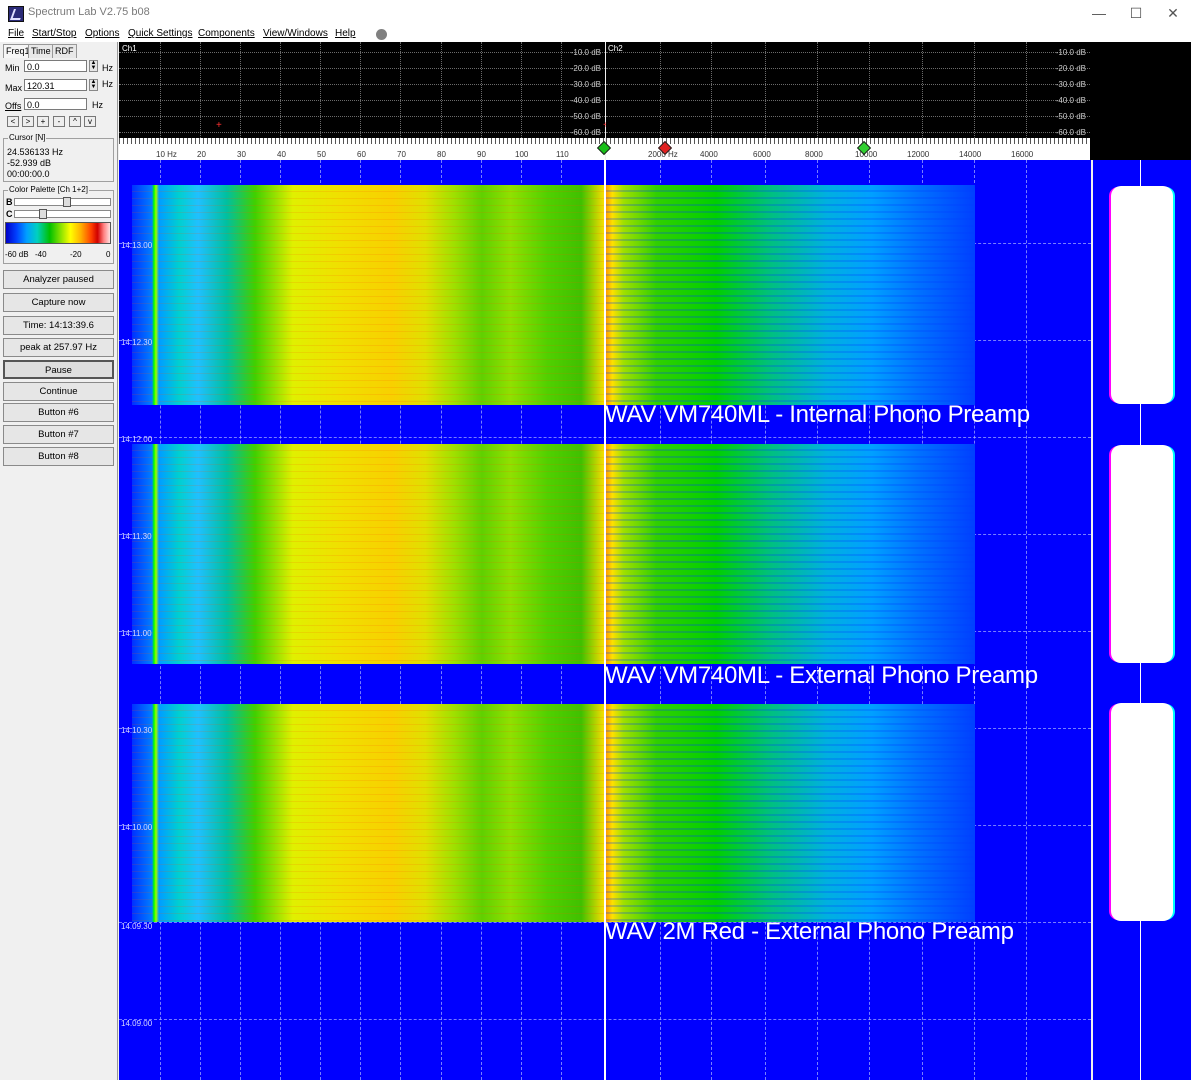 The width and height of the screenshot is (1191, 1080). Describe the element at coordinates (226, 33) in the screenshot. I see `menu-components: Components` at that location.